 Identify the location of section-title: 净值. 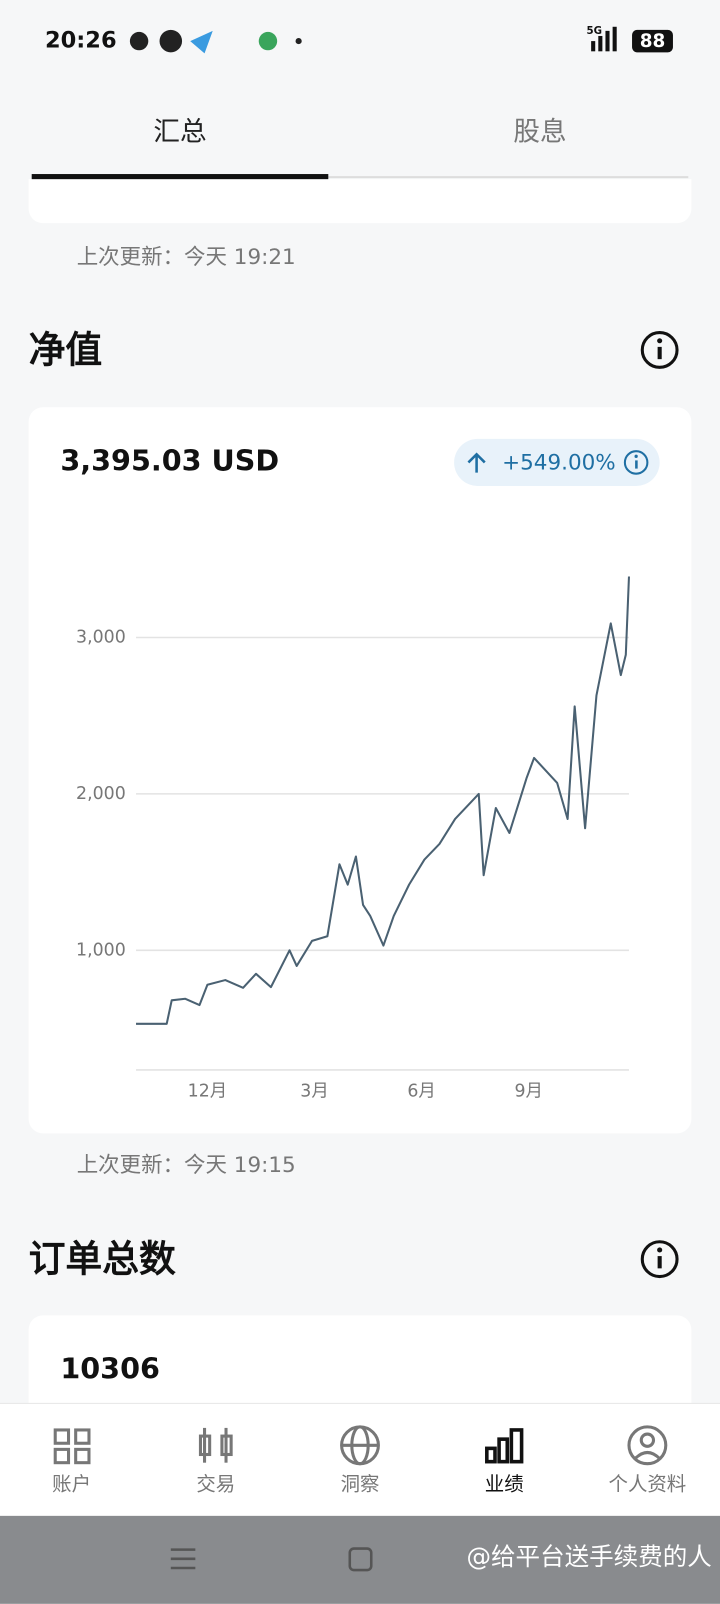
(66, 350).